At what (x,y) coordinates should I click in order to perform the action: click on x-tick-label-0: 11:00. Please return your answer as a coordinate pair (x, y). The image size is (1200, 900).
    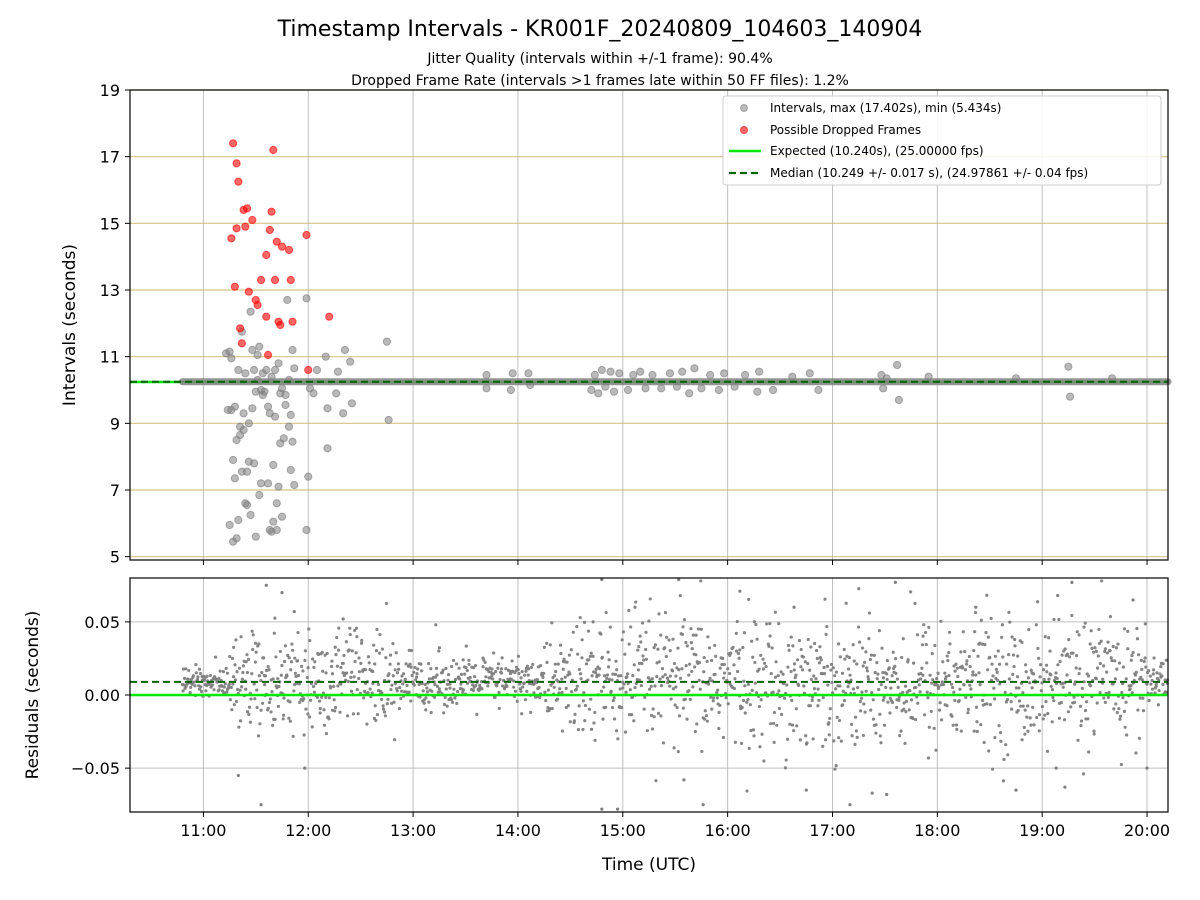
    Looking at the image, I should click on (203, 830).